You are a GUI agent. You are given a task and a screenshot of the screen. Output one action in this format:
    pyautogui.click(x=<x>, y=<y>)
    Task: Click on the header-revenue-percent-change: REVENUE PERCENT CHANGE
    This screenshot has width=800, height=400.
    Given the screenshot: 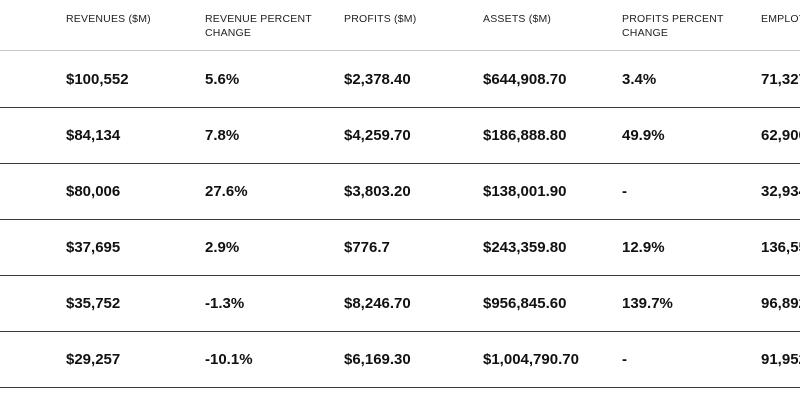 What is the action you would take?
    pyautogui.click(x=274, y=25)
    